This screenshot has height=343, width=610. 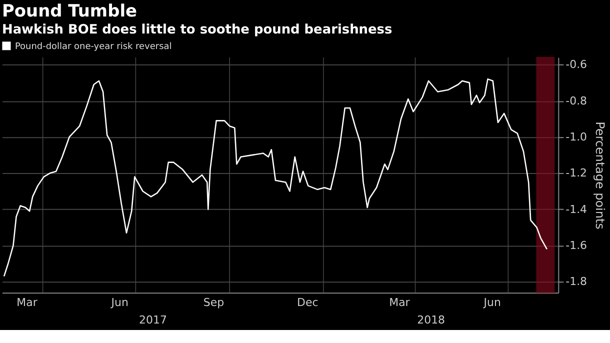 What do you see at coordinates (577, 281) in the screenshot?
I see `y-tick-label: -1.8` at bounding box center [577, 281].